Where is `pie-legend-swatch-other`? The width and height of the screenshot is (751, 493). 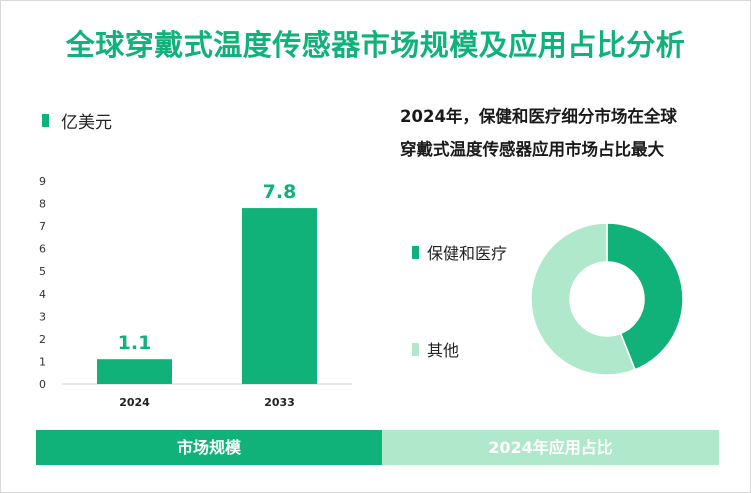
pie-legend-swatch-other is located at coordinates (415, 349).